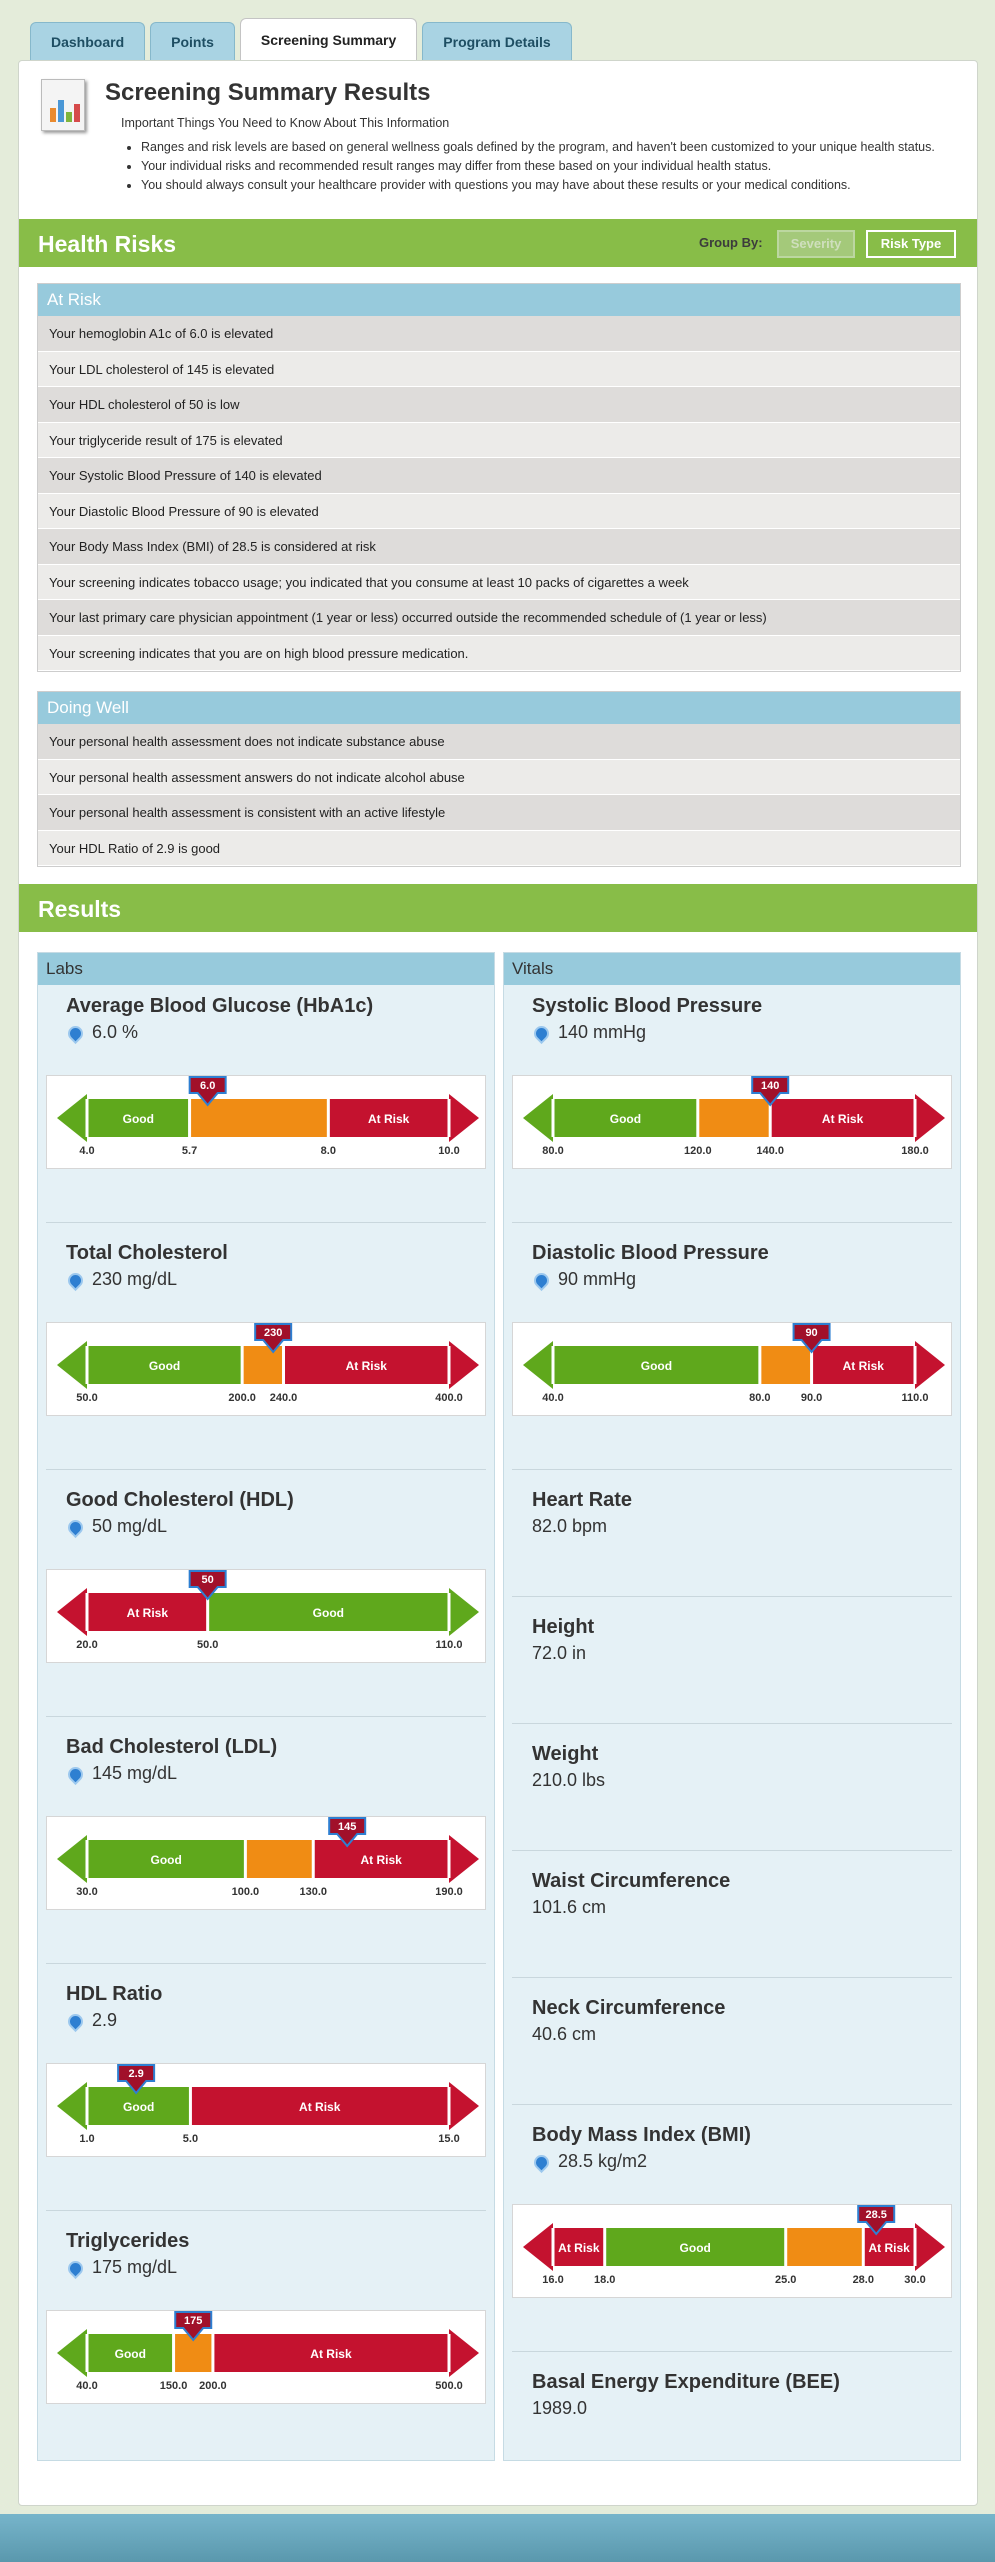 The width and height of the screenshot is (995, 2562). I want to click on at-risk-header: At Risk, so click(499, 300).